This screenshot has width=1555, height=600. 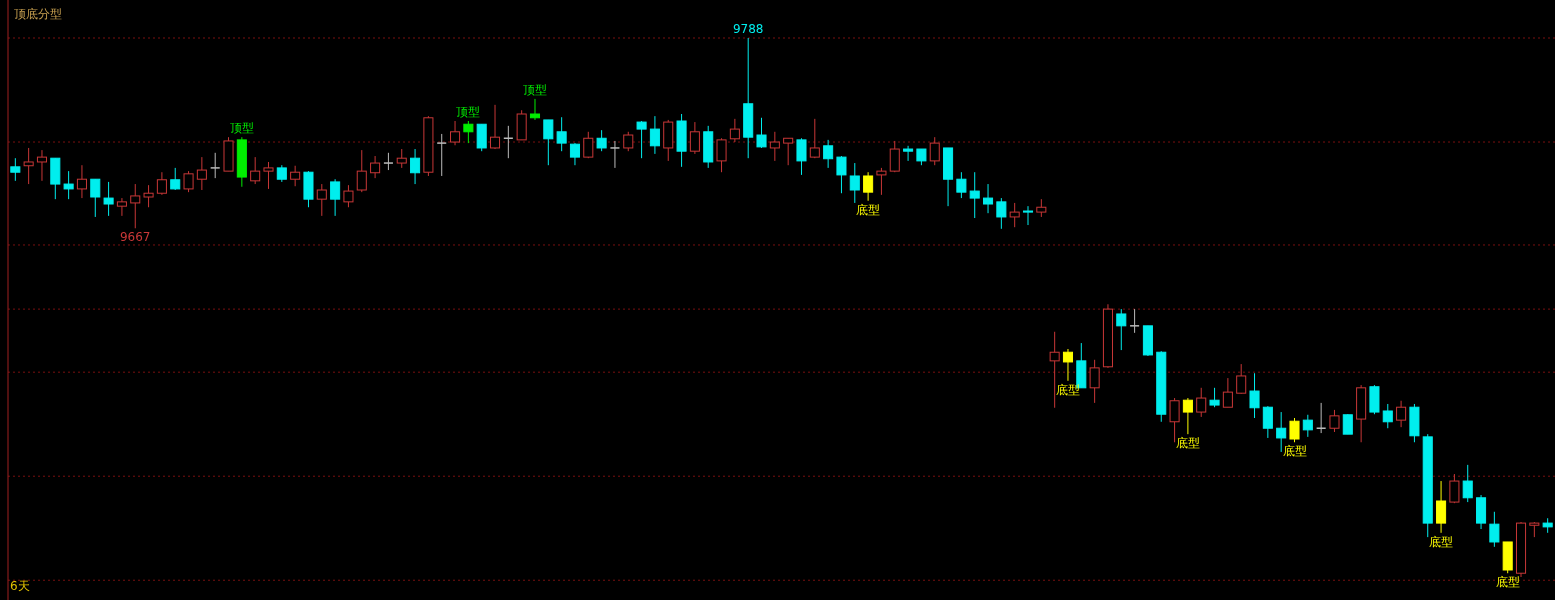 I want to click on value-label: 9788, so click(x=748, y=29).